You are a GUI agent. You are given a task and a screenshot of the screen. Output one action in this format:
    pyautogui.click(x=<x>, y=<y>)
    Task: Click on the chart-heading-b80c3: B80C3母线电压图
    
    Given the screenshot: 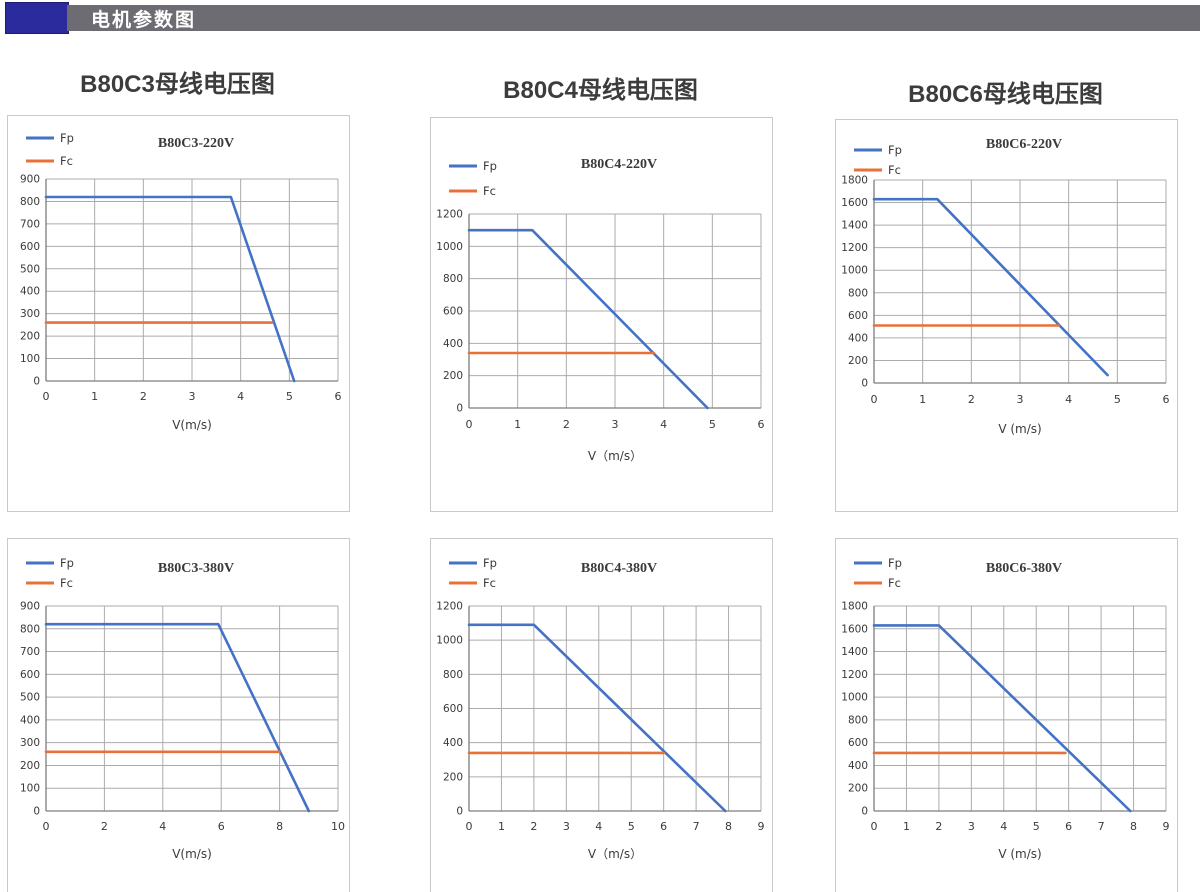 What is the action you would take?
    pyautogui.click(x=177, y=84)
    